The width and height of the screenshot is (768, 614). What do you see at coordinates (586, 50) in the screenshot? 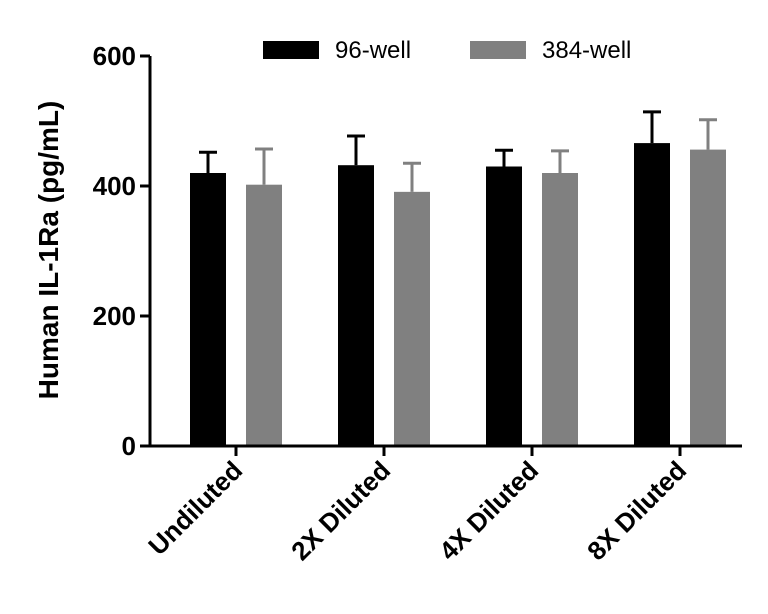
I see `legend-label-384-well: 384-well` at bounding box center [586, 50].